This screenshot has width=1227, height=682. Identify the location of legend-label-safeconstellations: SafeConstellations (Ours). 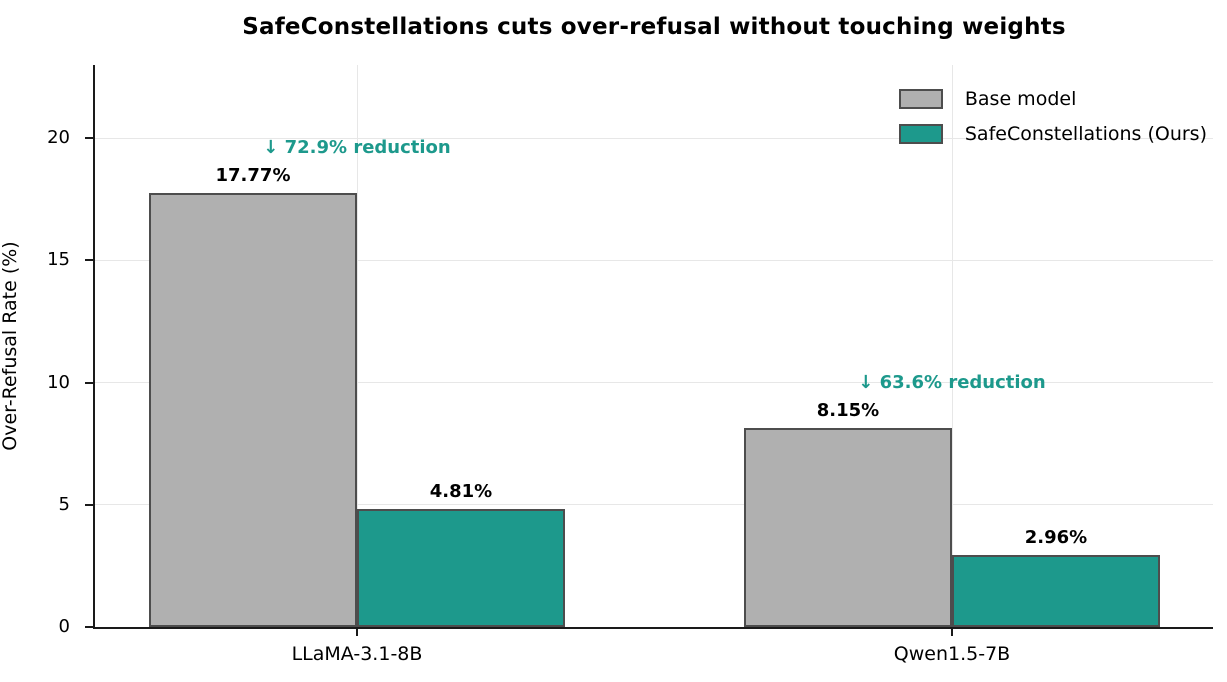
(1085, 134).